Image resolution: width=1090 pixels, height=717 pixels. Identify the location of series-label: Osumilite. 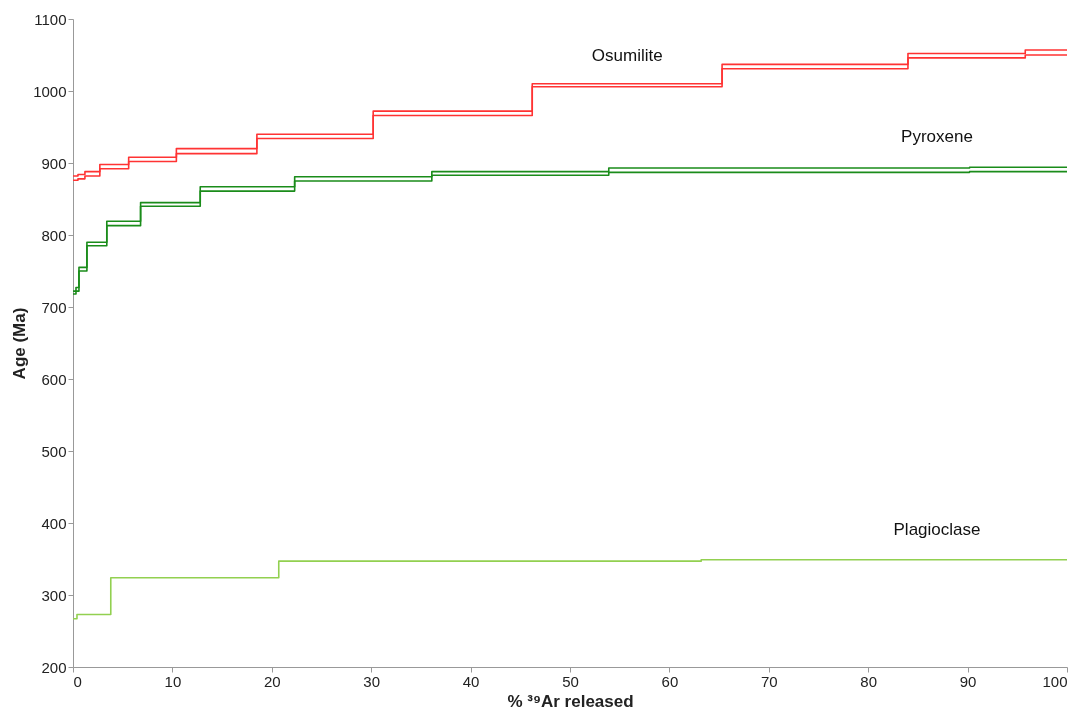
(627, 55).